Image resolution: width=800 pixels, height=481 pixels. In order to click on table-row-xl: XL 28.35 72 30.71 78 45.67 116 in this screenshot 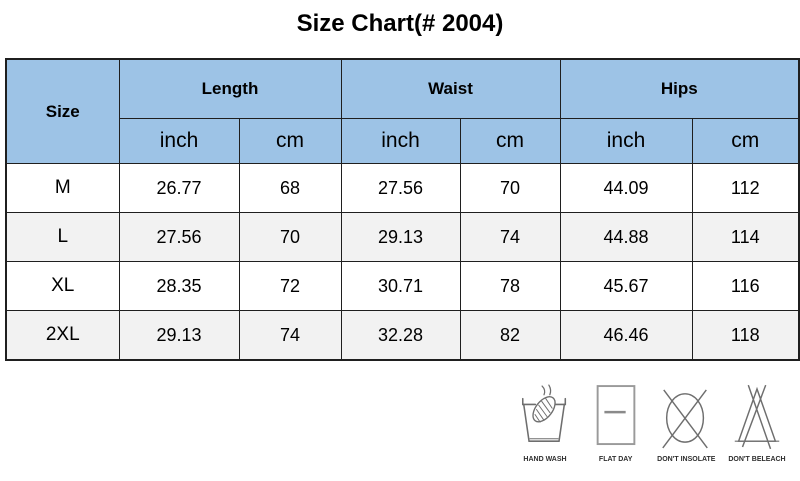, I will do `click(402, 286)`.